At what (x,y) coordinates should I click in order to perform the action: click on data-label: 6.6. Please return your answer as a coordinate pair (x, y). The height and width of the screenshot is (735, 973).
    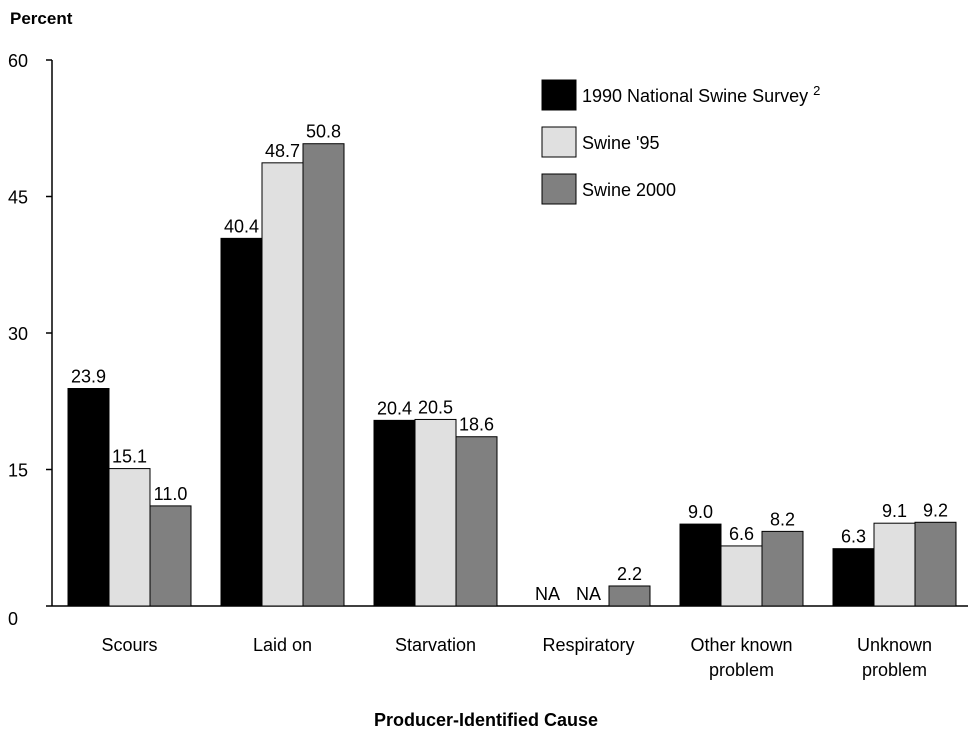
    Looking at the image, I should click on (741, 534).